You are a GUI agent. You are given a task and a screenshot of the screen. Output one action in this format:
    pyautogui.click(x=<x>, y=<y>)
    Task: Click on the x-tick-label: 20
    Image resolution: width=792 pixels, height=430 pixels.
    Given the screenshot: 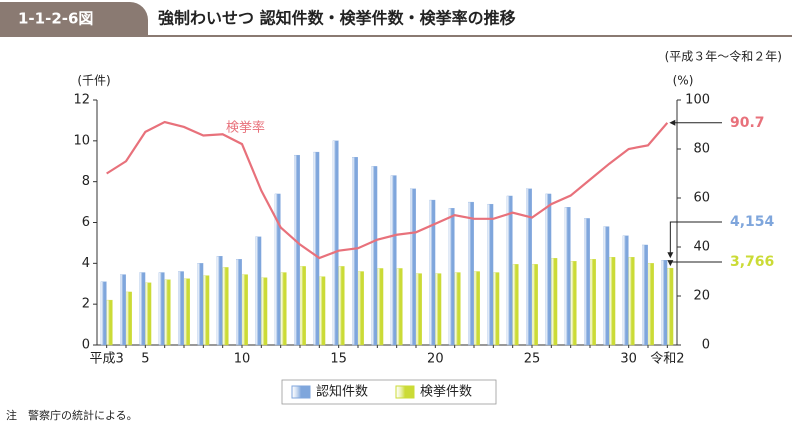 What is the action you would take?
    pyautogui.click(x=435, y=359)
    